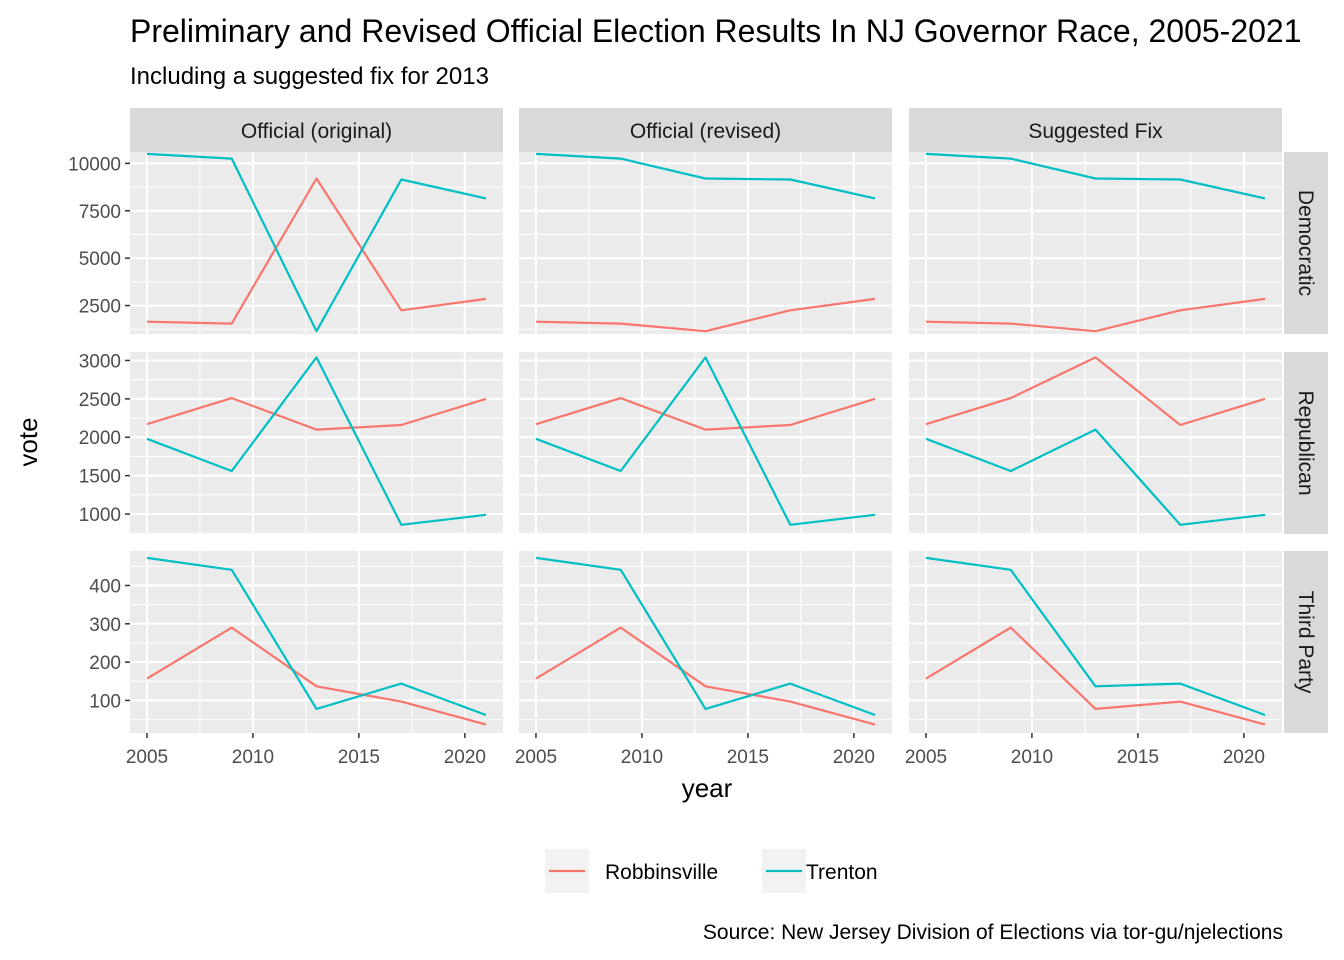 This screenshot has width=1344, height=960. What do you see at coordinates (28, 441) in the screenshot?
I see `y-axis-title: vote` at bounding box center [28, 441].